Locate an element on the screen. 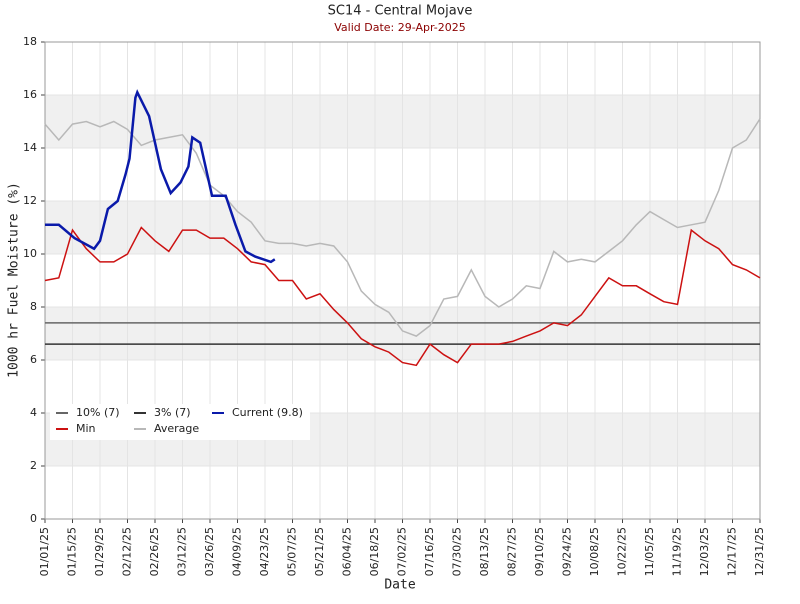 Image resolution: width=800 pixels, height=604 pixels. x-tick-label: 06/18/25 is located at coordinates (374, 551).